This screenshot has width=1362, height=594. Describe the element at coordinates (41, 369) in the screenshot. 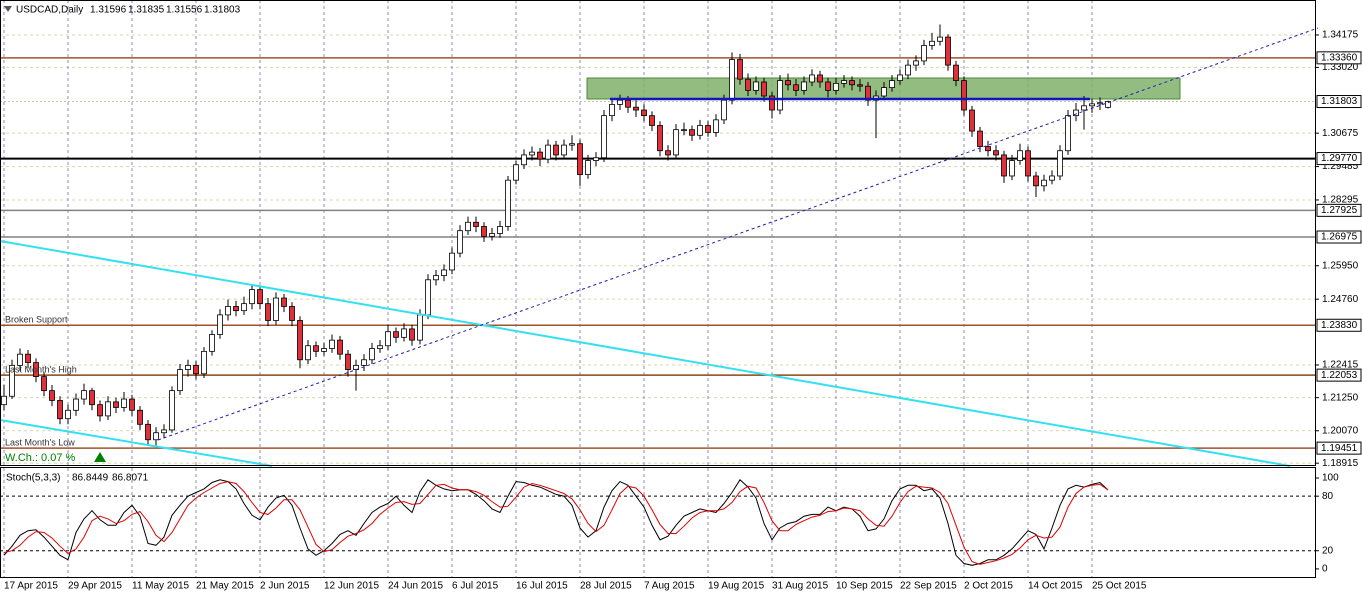

I see `level-note: Last Month's High` at that location.